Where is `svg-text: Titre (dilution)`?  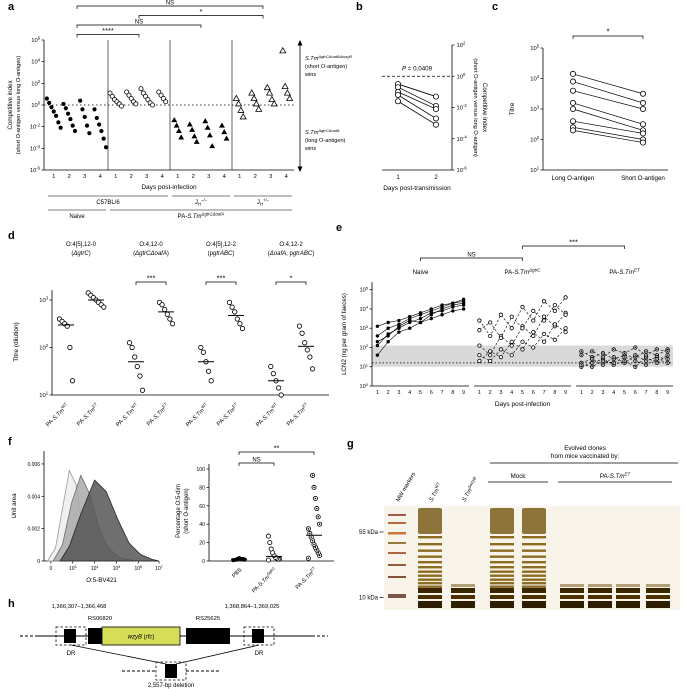
svg-text: Titre (dilution) is located at coordinates (16, 342).